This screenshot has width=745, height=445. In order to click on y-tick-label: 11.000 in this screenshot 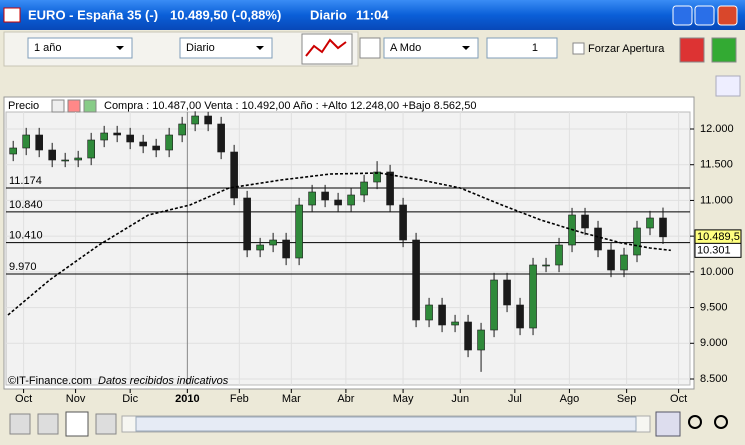, I will do `click(716, 200)`.